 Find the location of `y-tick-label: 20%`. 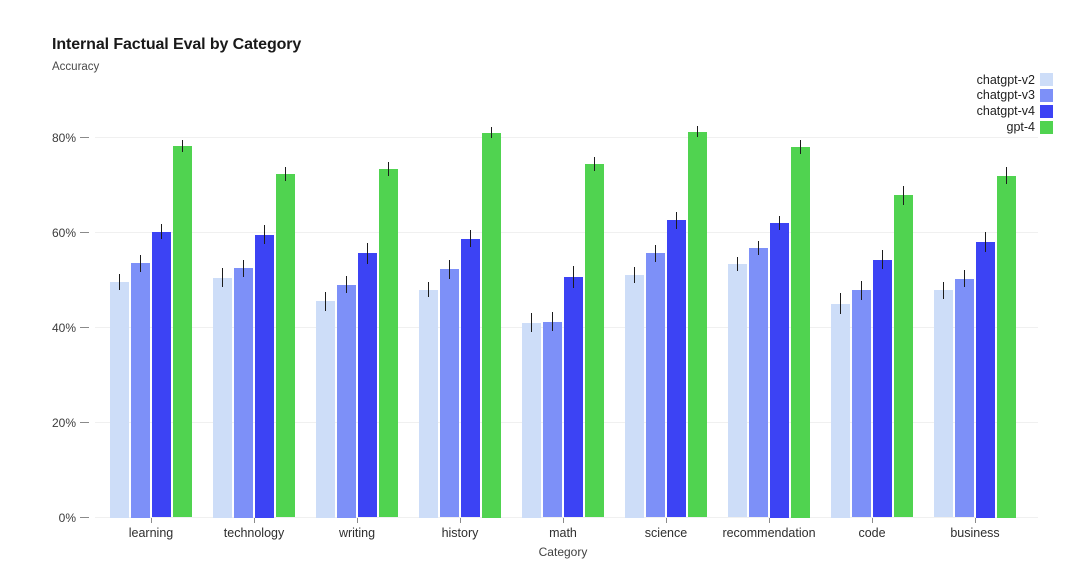

y-tick-label: 20% is located at coordinates (63, 422).